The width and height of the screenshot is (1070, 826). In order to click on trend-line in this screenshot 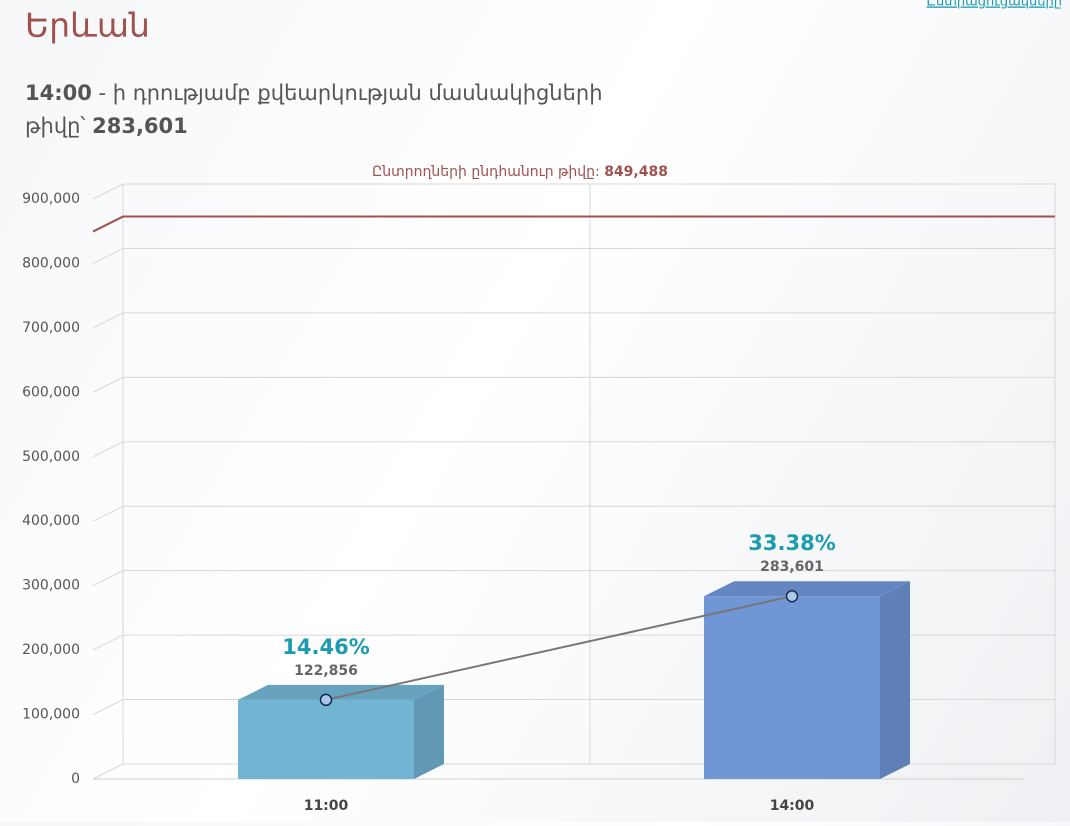, I will do `click(559, 648)`.